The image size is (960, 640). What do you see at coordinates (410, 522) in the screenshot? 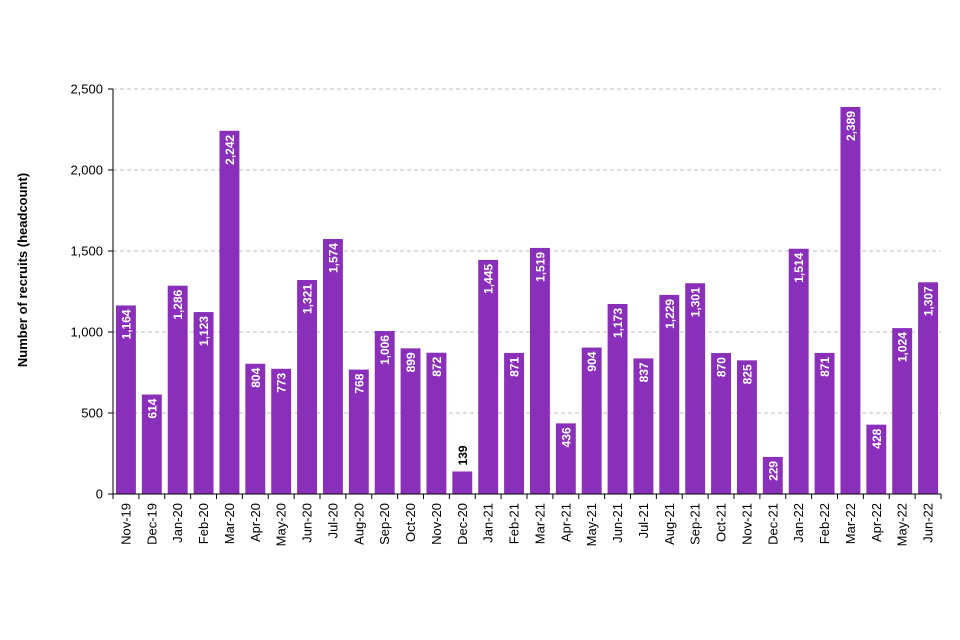
I see `x-tick-label: Oct-20` at bounding box center [410, 522].